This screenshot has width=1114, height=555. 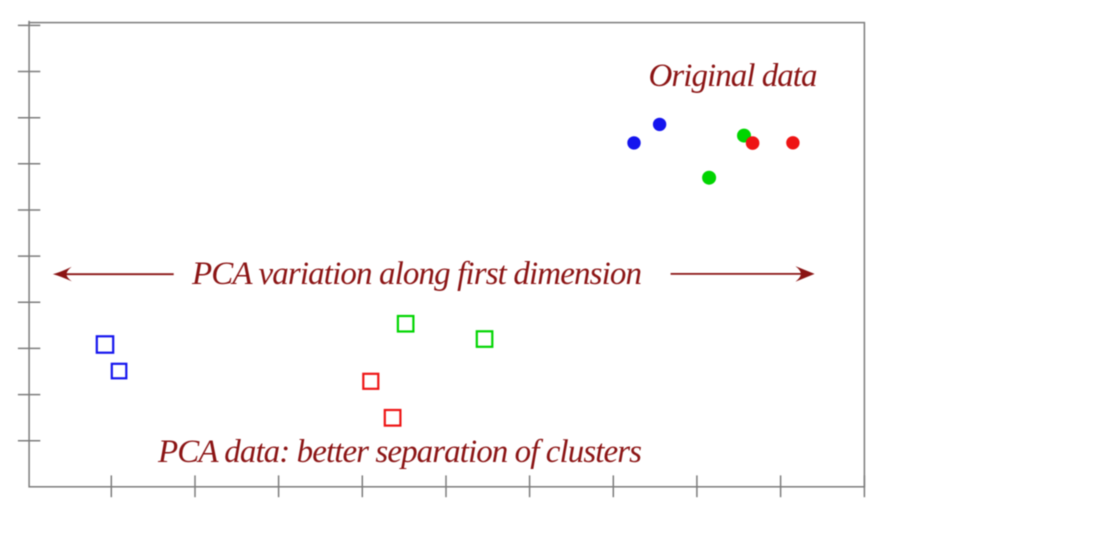 I want to click on svg-text: Original data, so click(x=733, y=76).